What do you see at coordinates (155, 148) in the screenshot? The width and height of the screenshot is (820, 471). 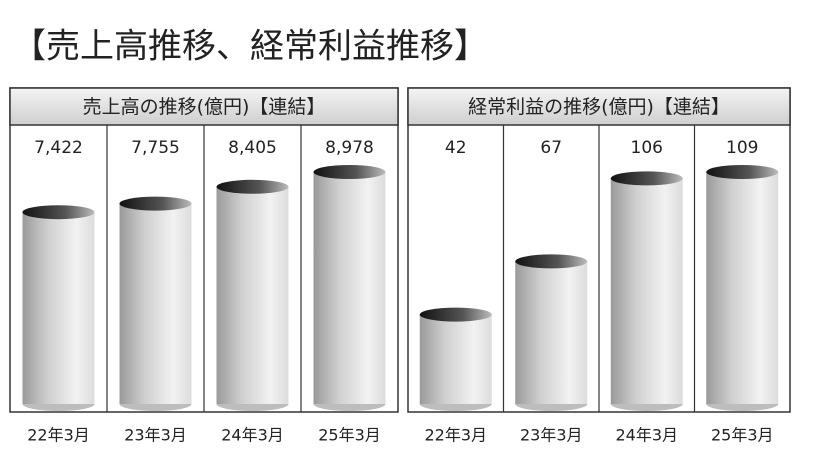 I see `value-label: 7,755` at bounding box center [155, 148].